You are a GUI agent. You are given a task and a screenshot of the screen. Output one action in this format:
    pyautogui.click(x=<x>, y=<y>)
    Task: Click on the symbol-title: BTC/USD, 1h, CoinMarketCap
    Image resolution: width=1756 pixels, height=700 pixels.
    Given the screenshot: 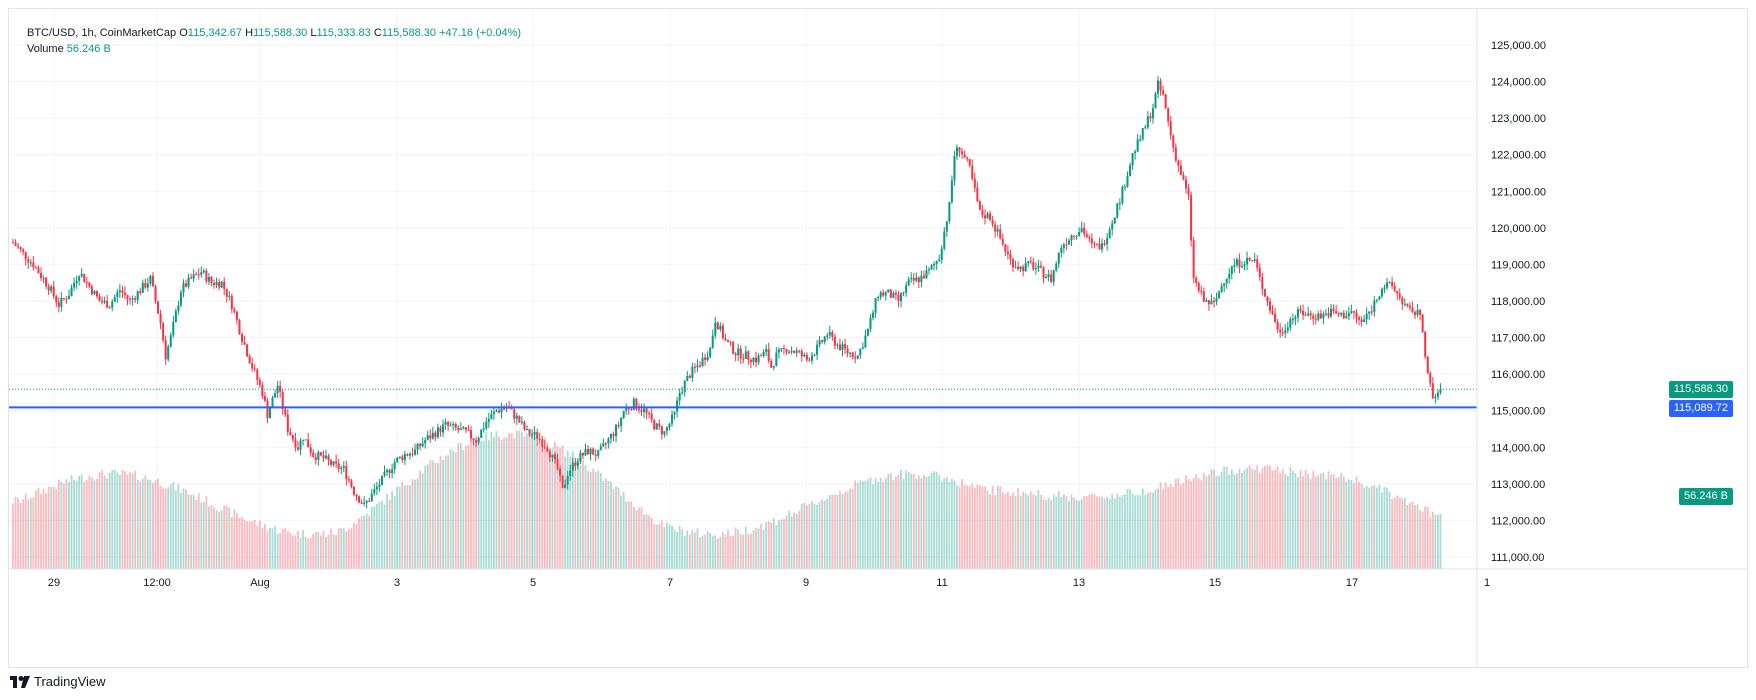 What is the action you would take?
    pyautogui.click(x=102, y=33)
    